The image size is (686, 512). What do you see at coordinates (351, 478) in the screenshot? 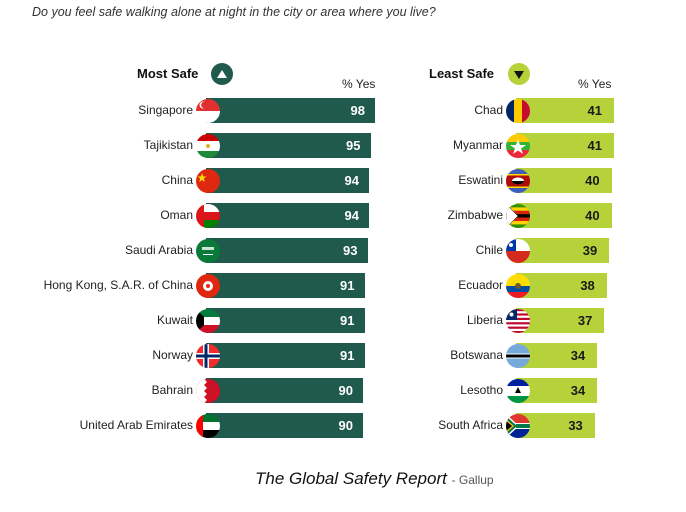
I see `caption-title: The Global Safety Report` at bounding box center [351, 478].